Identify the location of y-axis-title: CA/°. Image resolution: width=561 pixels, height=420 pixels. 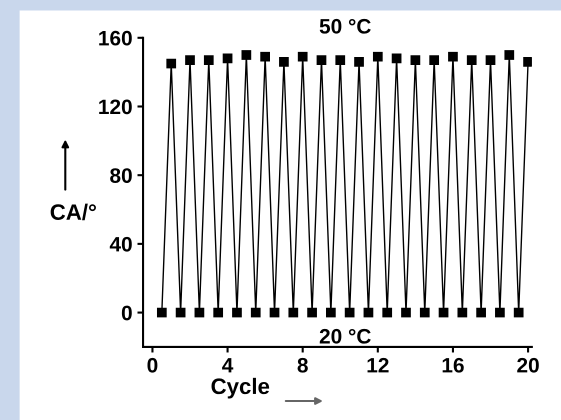
(73, 212).